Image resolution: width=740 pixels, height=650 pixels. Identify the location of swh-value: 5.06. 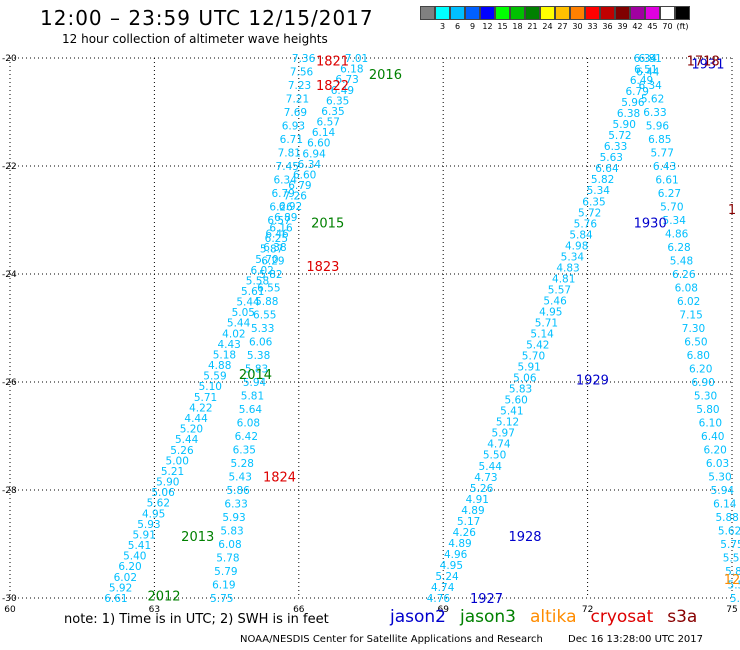
(525, 379).